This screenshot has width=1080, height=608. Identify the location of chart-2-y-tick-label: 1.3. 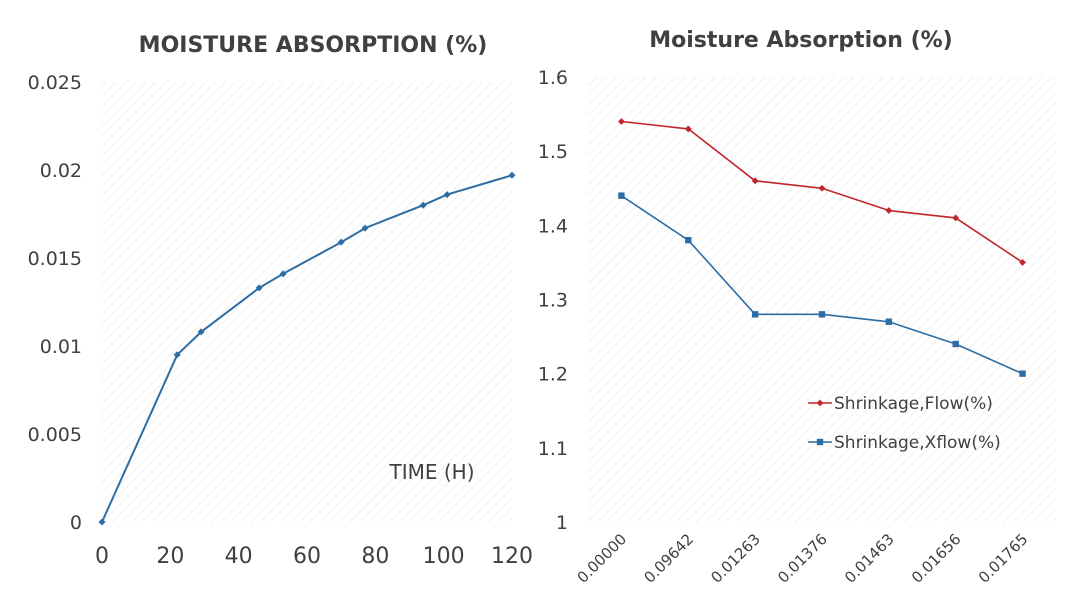
(553, 301).